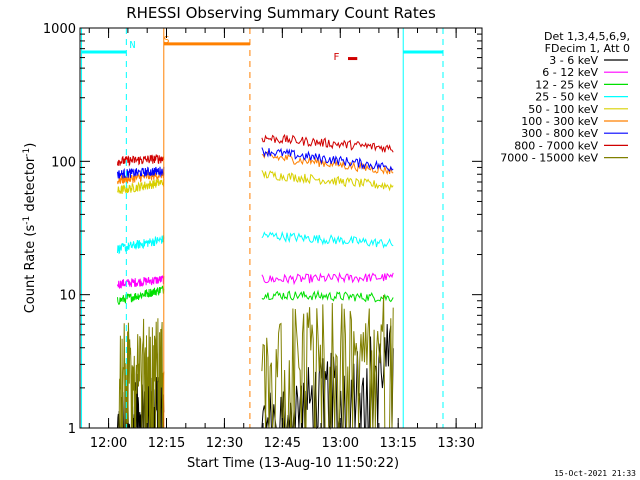 The height and width of the screenshot is (480, 640). What do you see at coordinates (63, 162) in the screenshot?
I see `y-tick-label: 100` at bounding box center [63, 162].